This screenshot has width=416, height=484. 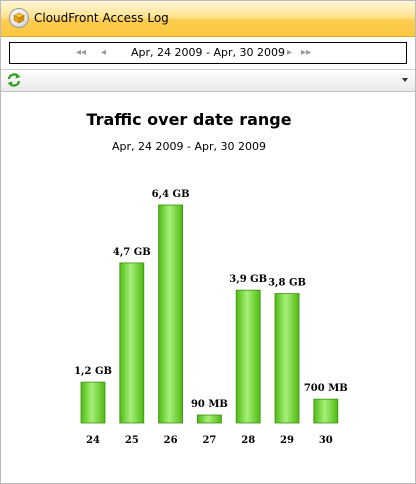 I want to click on x-tick-label: 30, so click(x=326, y=440).